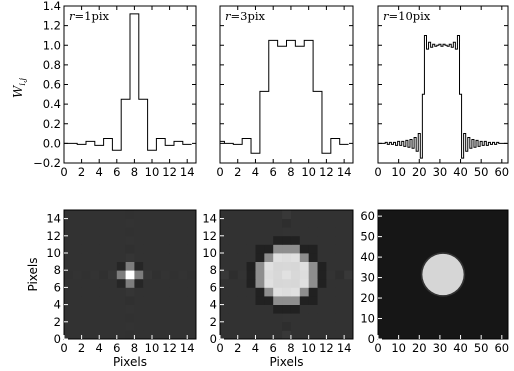  Describe the element at coordinates (52, 45) in the screenshot. I see `y-tick-label: 1.0` at that location.